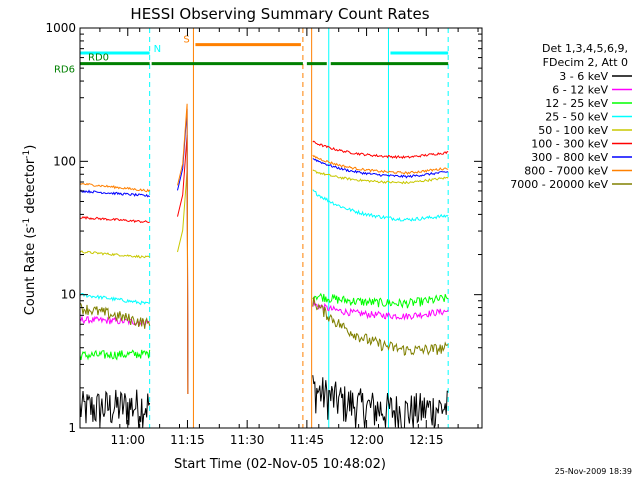 This screenshot has width=640, height=480. What do you see at coordinates (98, 58) in the screenshot?
I see `flag-label-rd0: RD0` at bounding box center [98, 58].